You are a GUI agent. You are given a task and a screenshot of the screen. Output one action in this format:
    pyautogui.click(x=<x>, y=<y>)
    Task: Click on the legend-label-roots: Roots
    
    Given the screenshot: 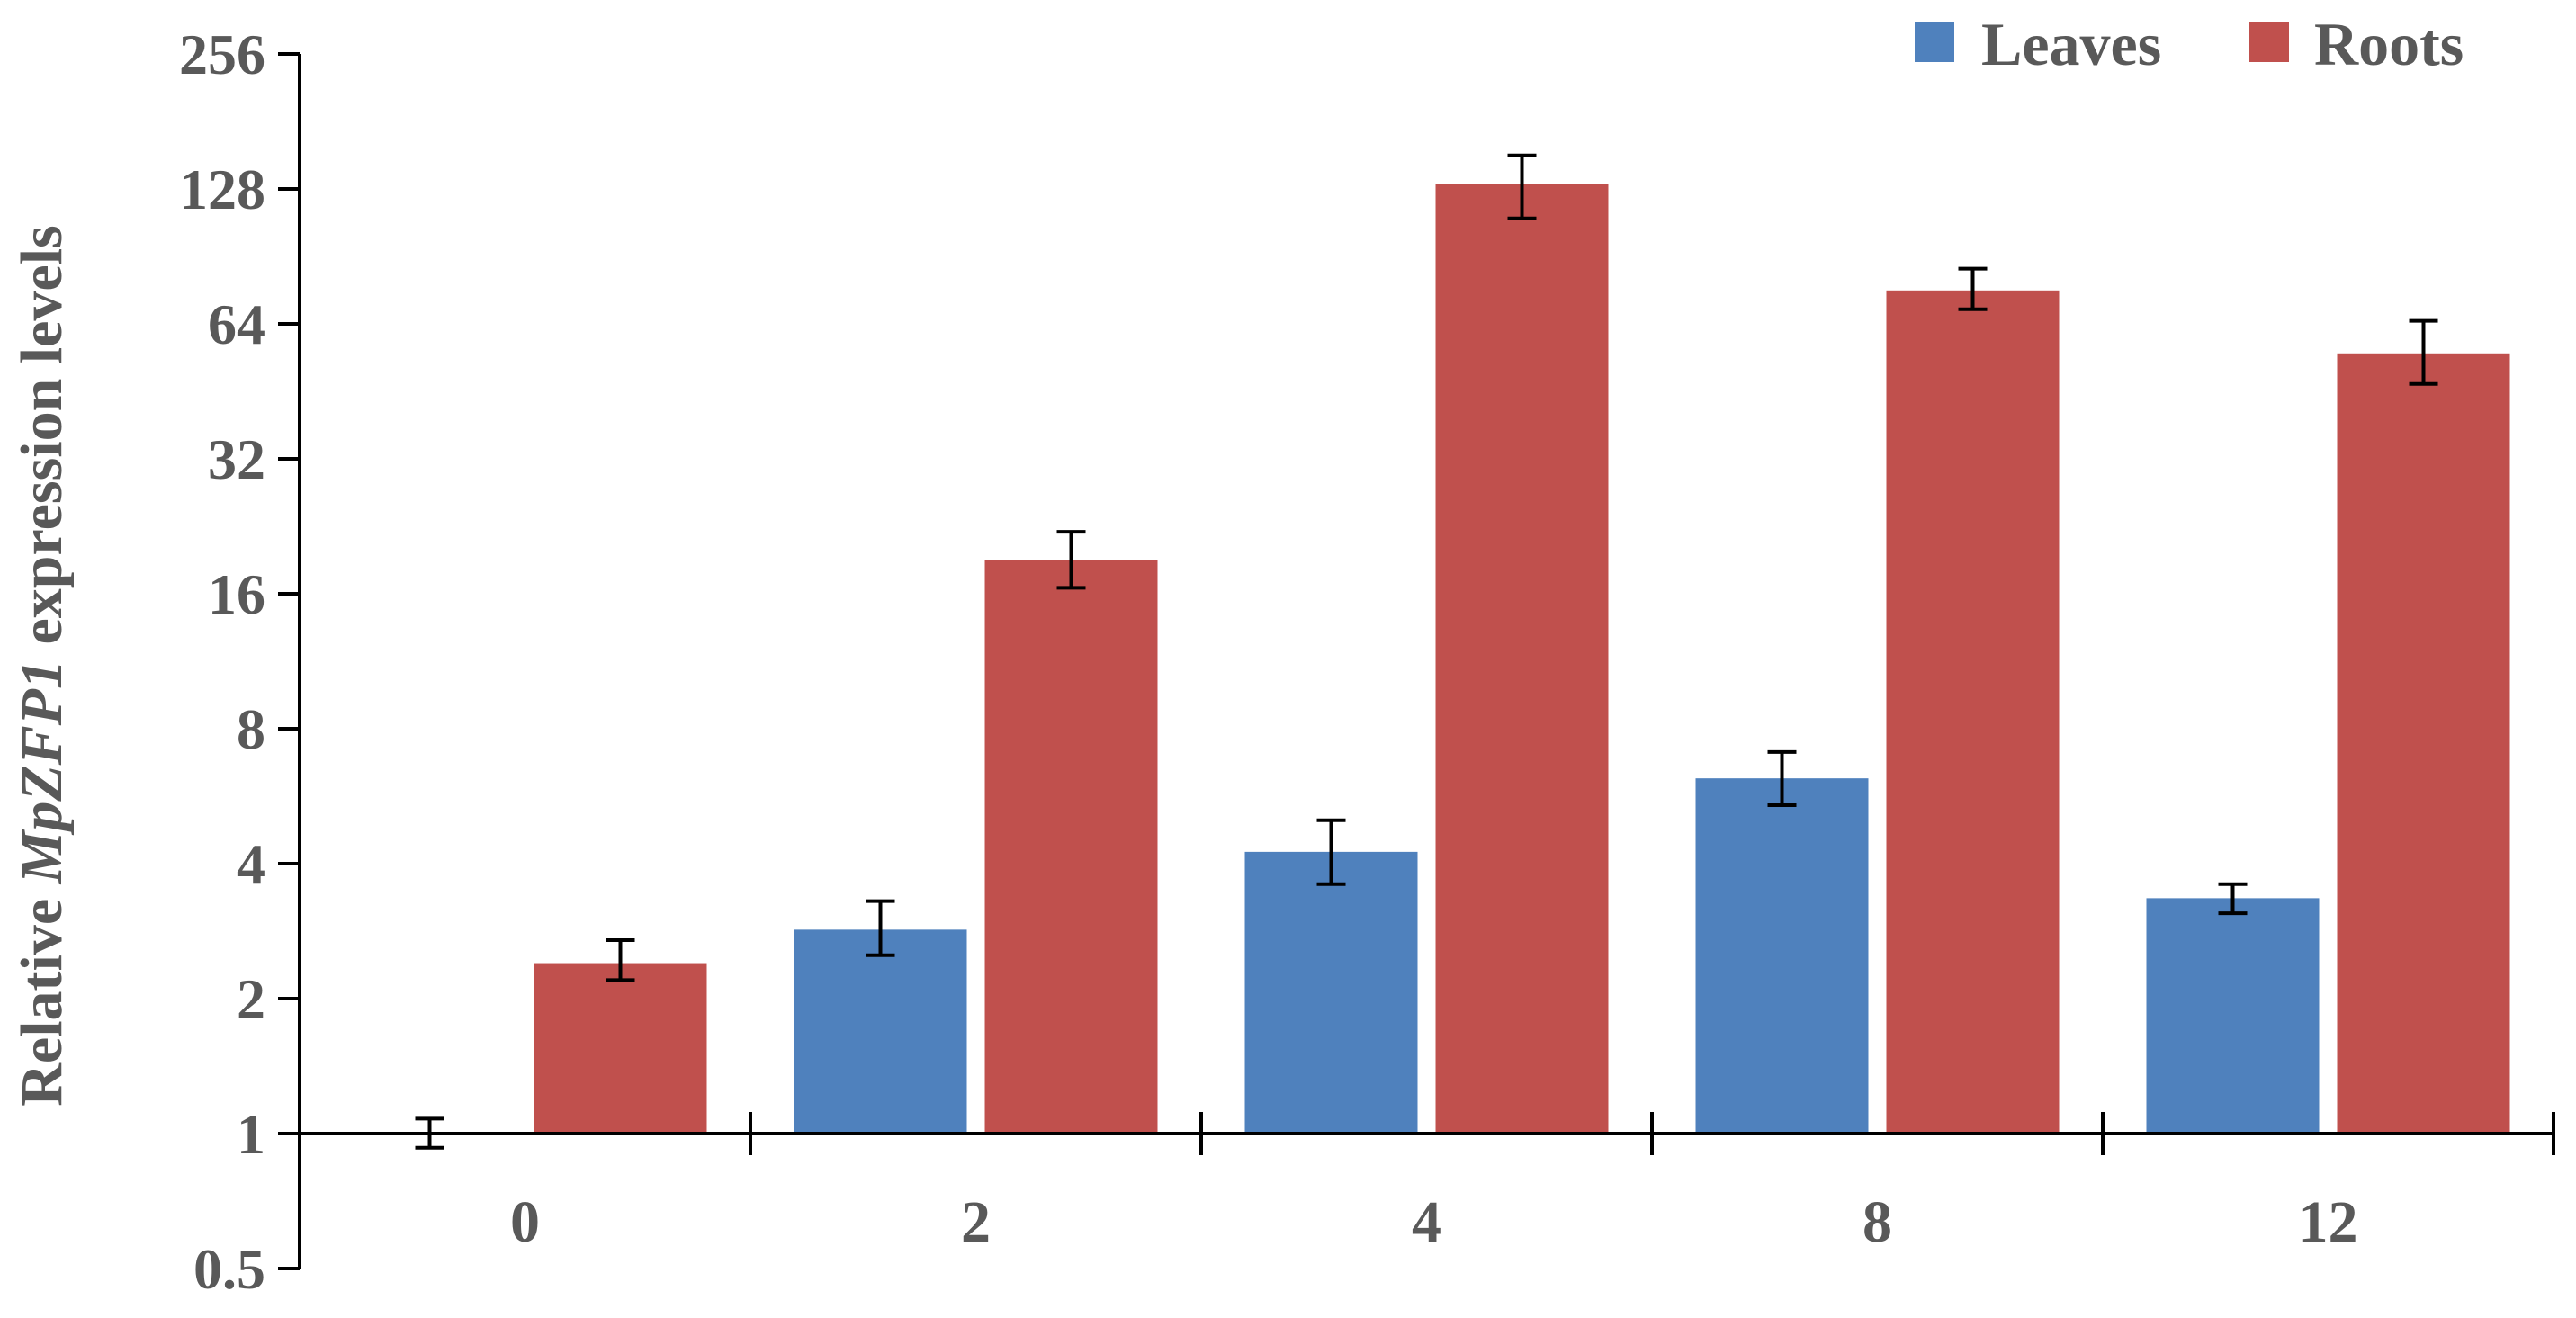 What is the action you would take?
    pyautogui.click(x=2389, y=44)
    